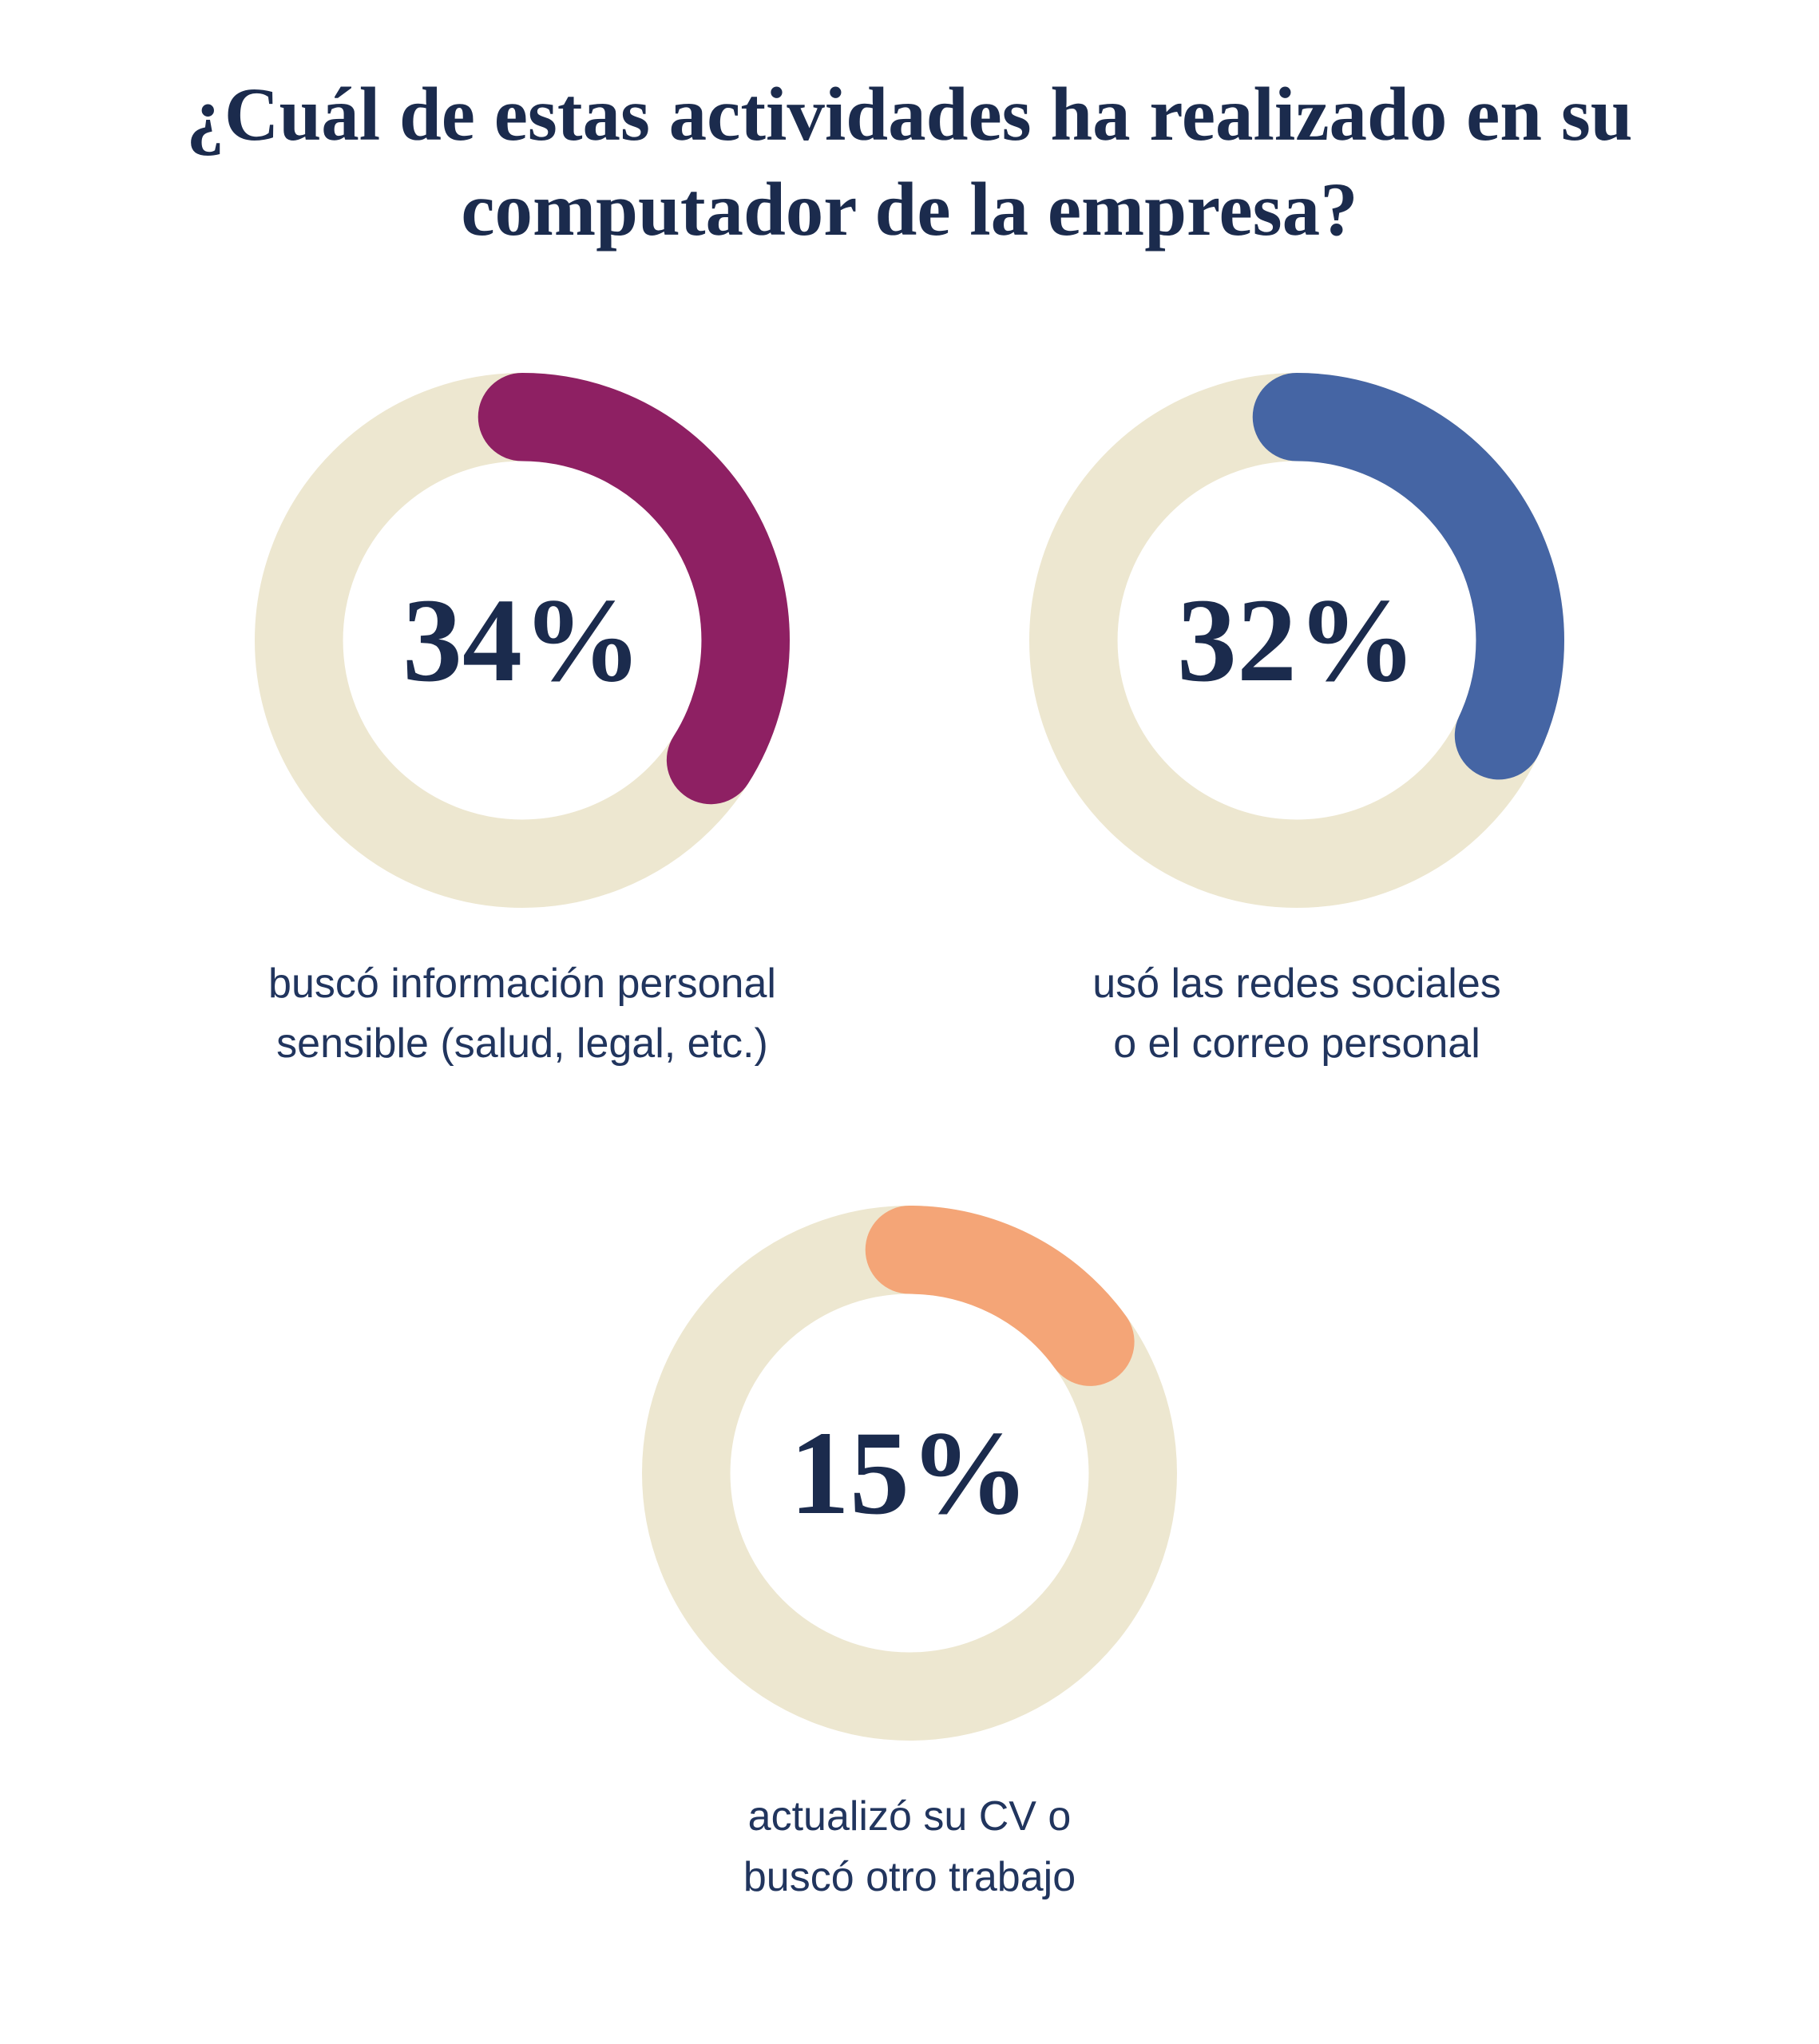 The height and width of the screenshot is (2044, 1819). I want to click on caption-line: sensible (salud, legal, etc.), so click(522, 1043).